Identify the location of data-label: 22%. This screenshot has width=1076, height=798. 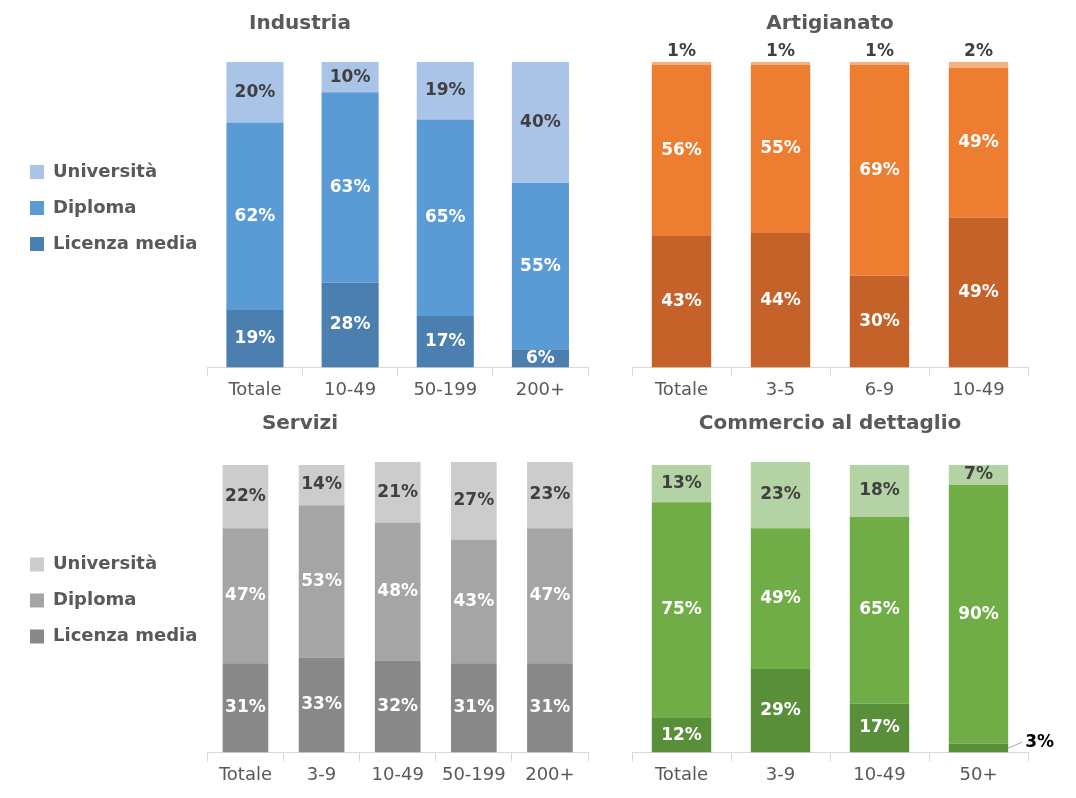
(245, 494).